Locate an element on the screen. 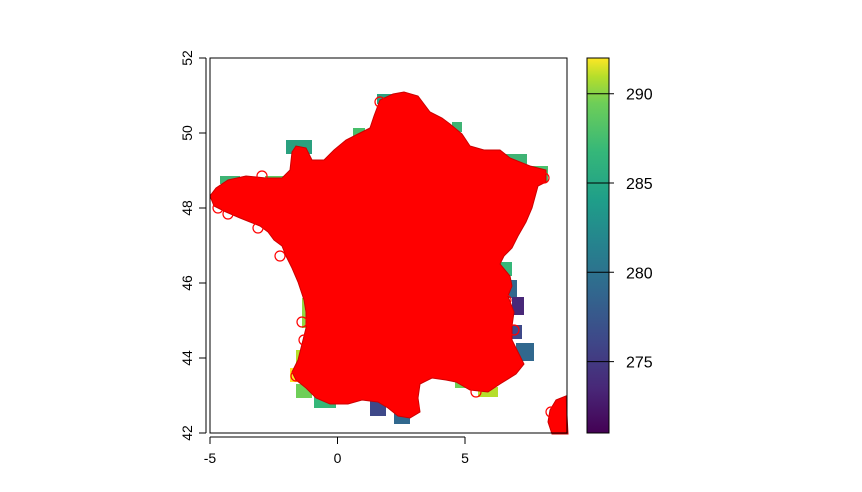 The height and width of the screenshot is (492, 862). colorbar: 275 280 285 290 is located at coordinates (619, 245).